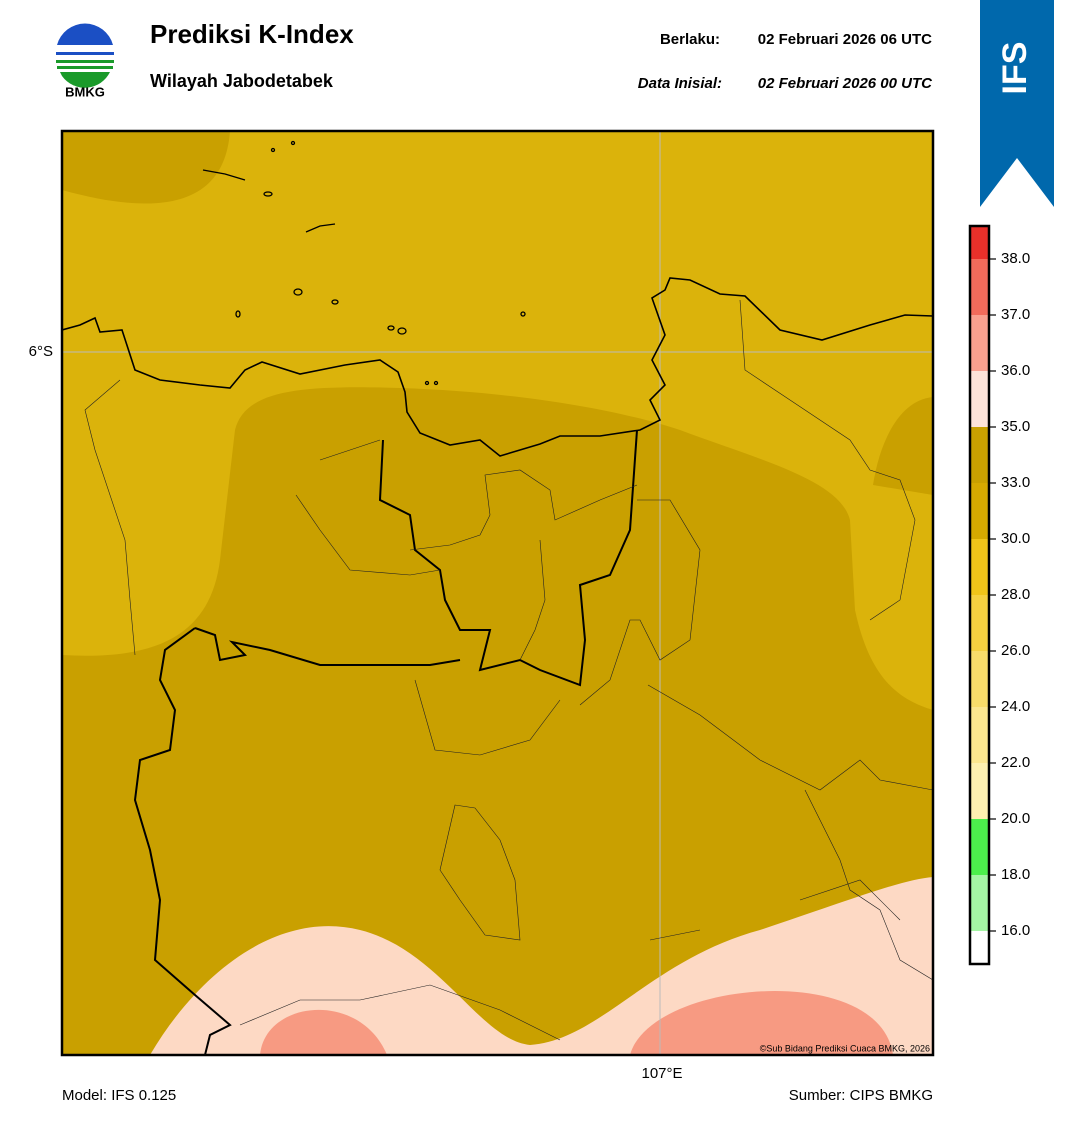 The image size is (1072, 1133). What do you see at coordinates (1015, 762) in the screenshot?
I see `colorbar-tick-label: 22.0` at bounding box center [1015, 762].